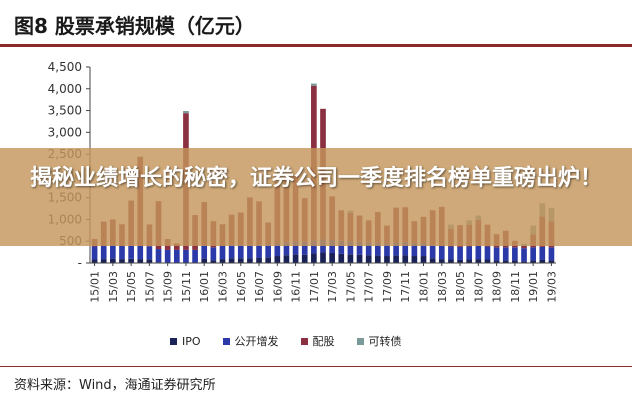 The image size is (632, 400). I want to click on x-tick-label: 16/01, so click(204, 287).